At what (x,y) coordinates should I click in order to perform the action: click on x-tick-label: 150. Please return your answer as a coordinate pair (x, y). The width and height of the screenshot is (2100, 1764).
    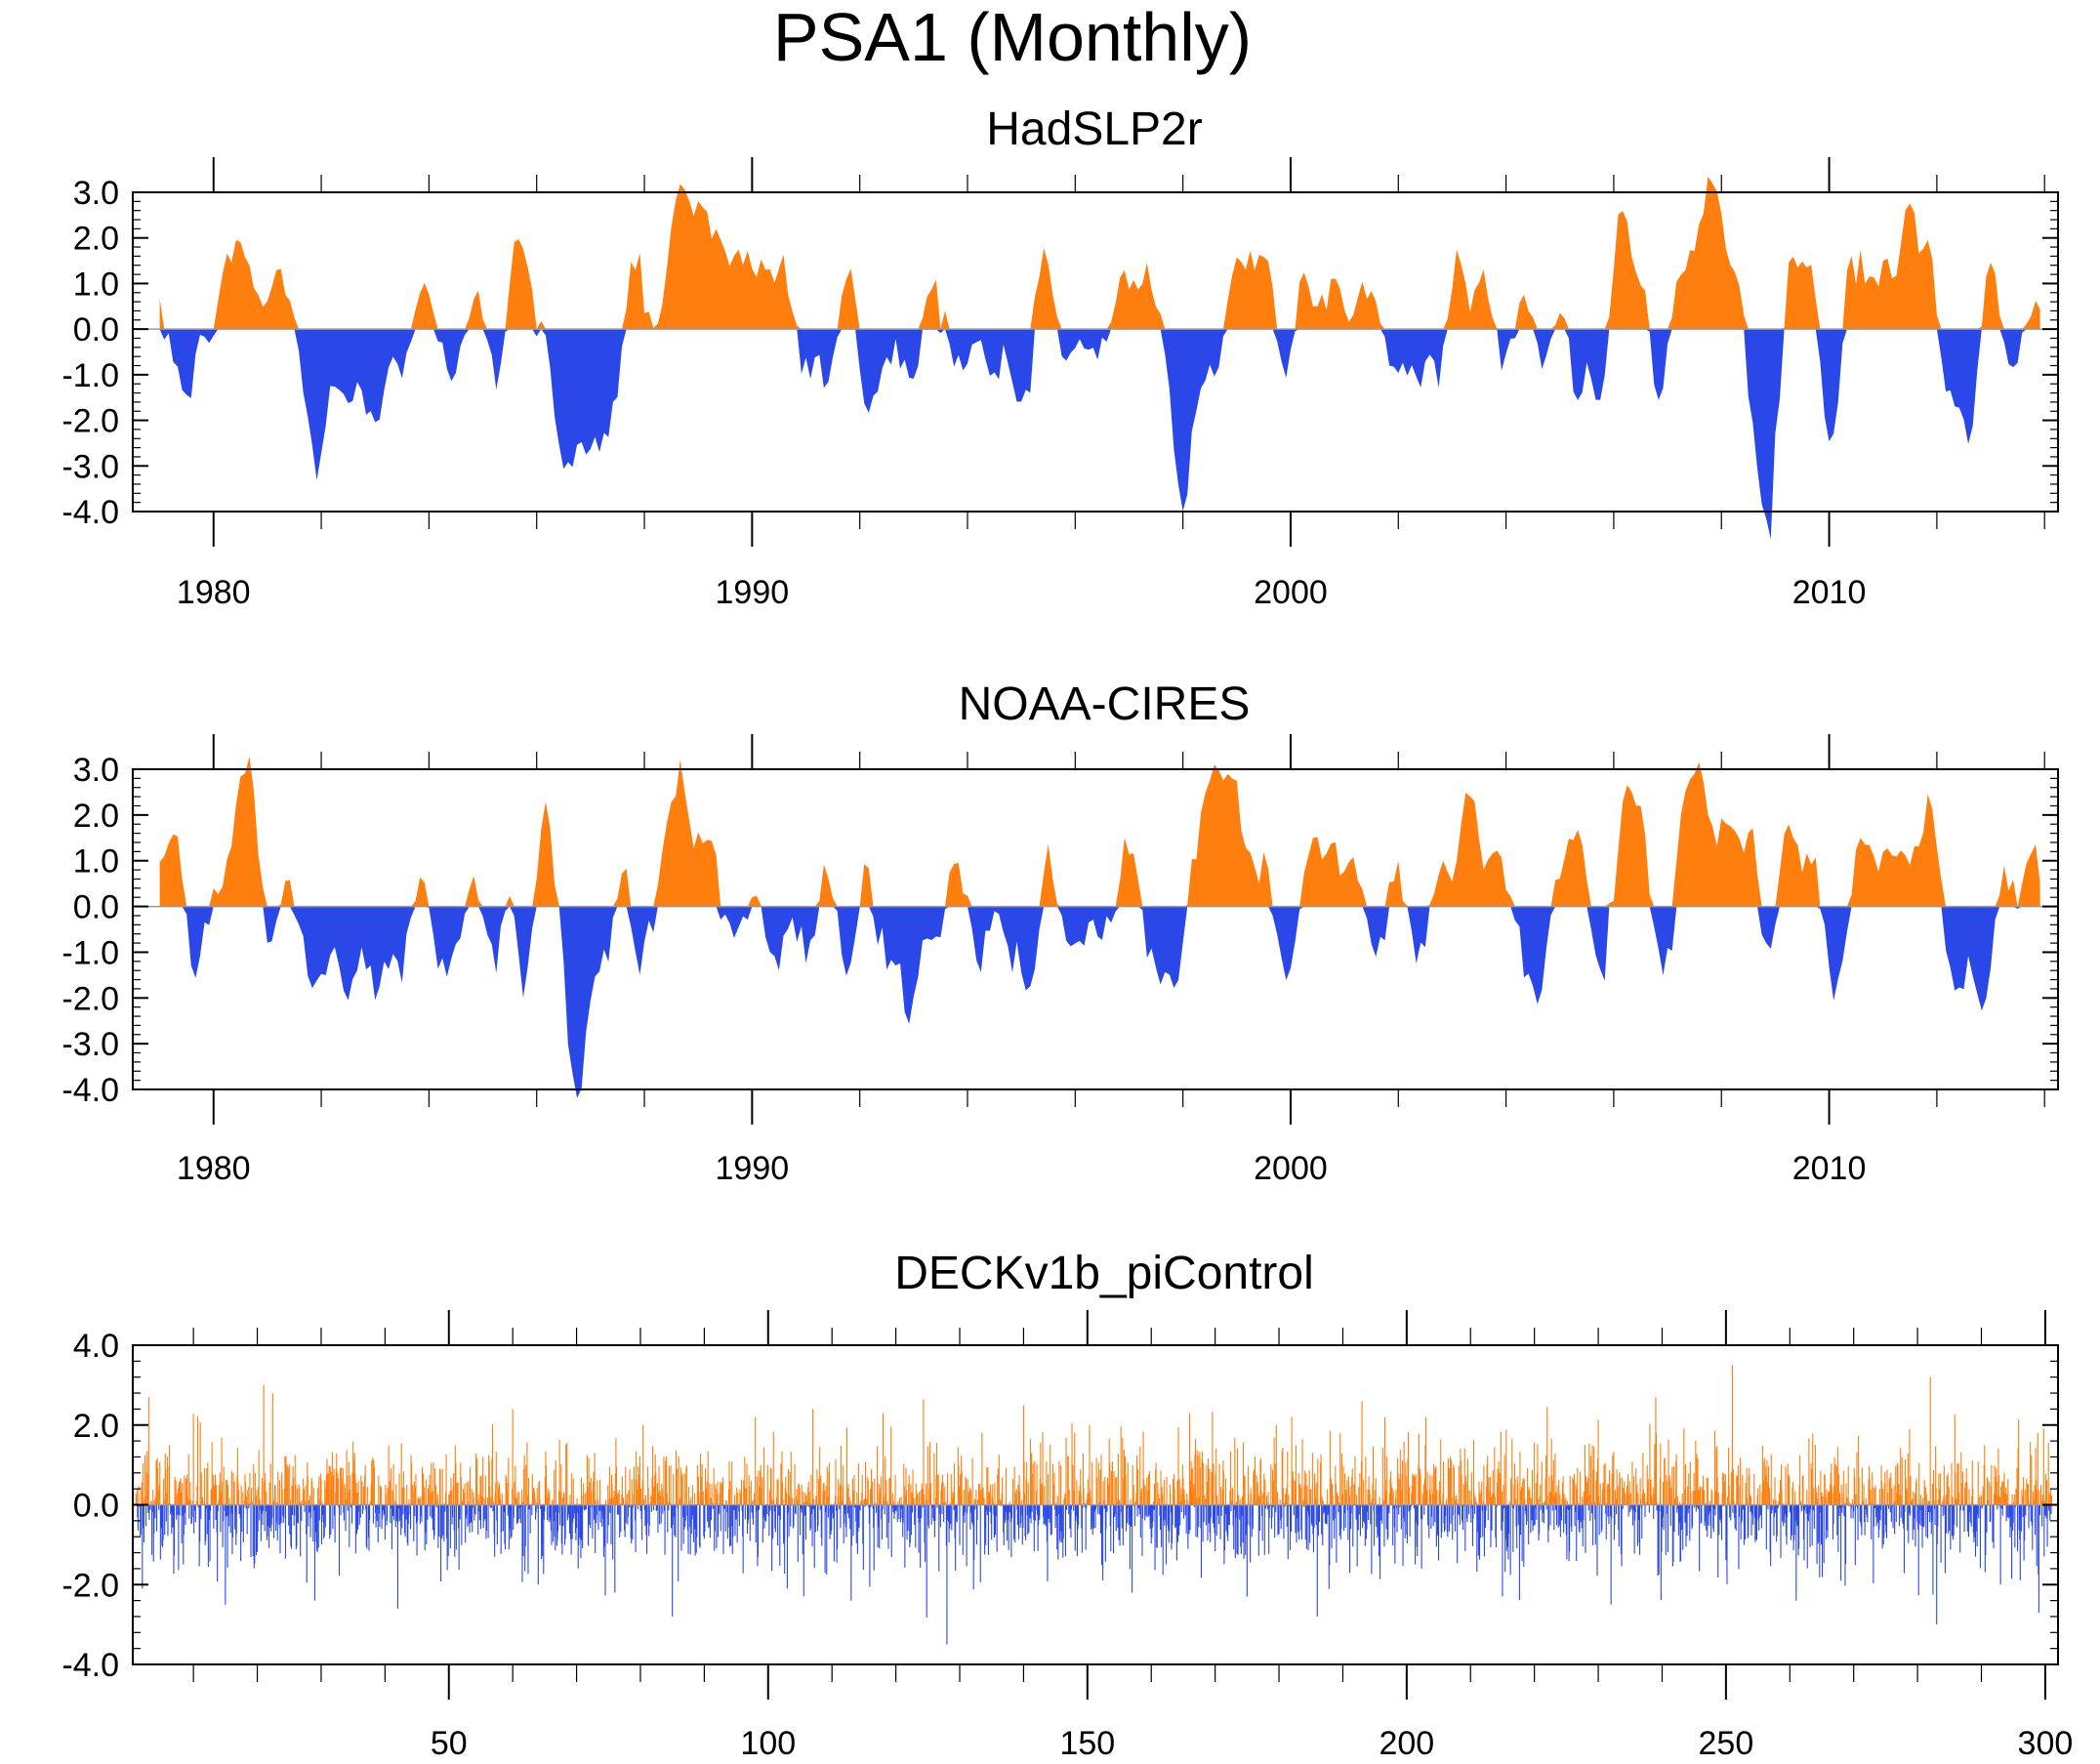
    Looking at the image, I should click on (1087, 1743).